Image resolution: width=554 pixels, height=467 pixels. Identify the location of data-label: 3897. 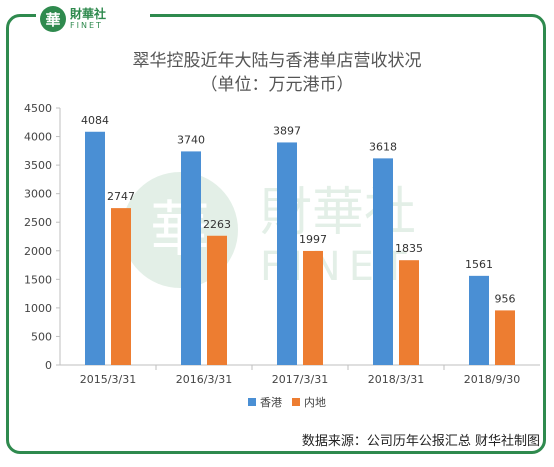
(287, 130).